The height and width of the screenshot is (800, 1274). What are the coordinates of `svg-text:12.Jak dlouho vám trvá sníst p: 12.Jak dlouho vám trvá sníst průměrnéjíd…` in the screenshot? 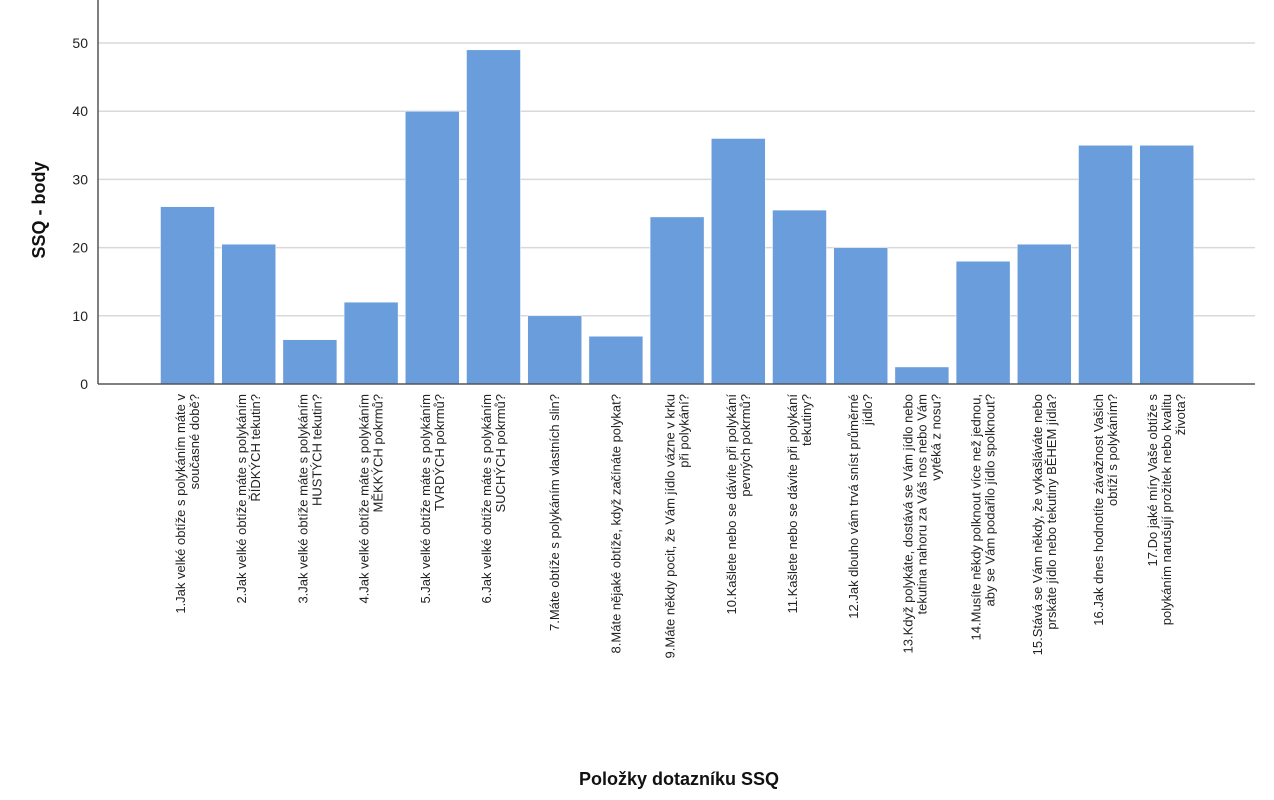 It's located at (860, 506).